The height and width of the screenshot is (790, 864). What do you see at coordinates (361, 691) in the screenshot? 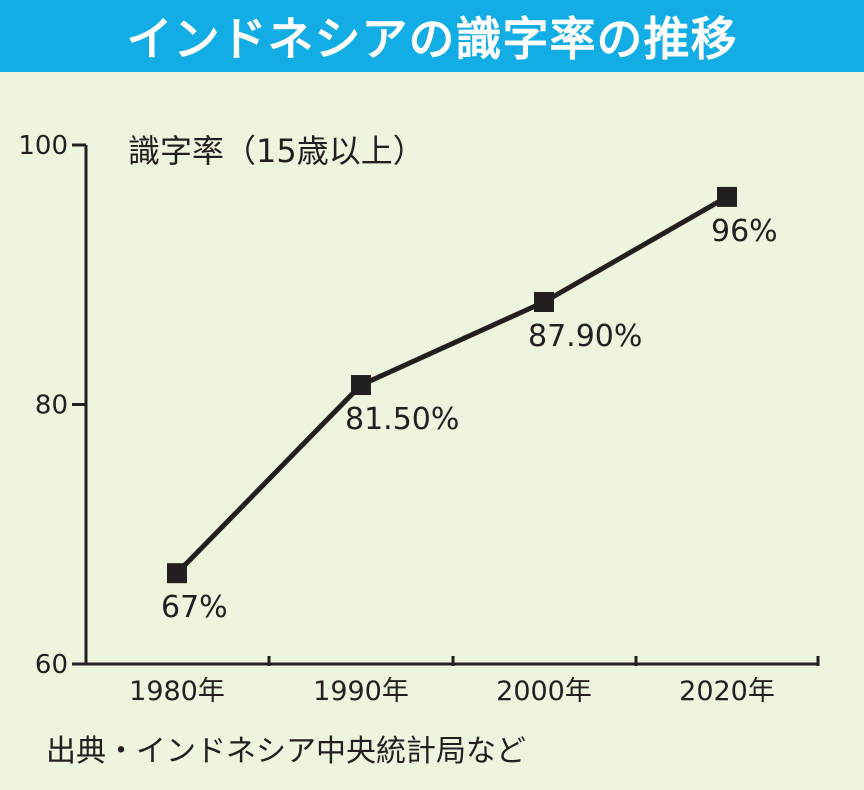
I see `x-tick-label: 1990年` at bounding box center [361, 691].